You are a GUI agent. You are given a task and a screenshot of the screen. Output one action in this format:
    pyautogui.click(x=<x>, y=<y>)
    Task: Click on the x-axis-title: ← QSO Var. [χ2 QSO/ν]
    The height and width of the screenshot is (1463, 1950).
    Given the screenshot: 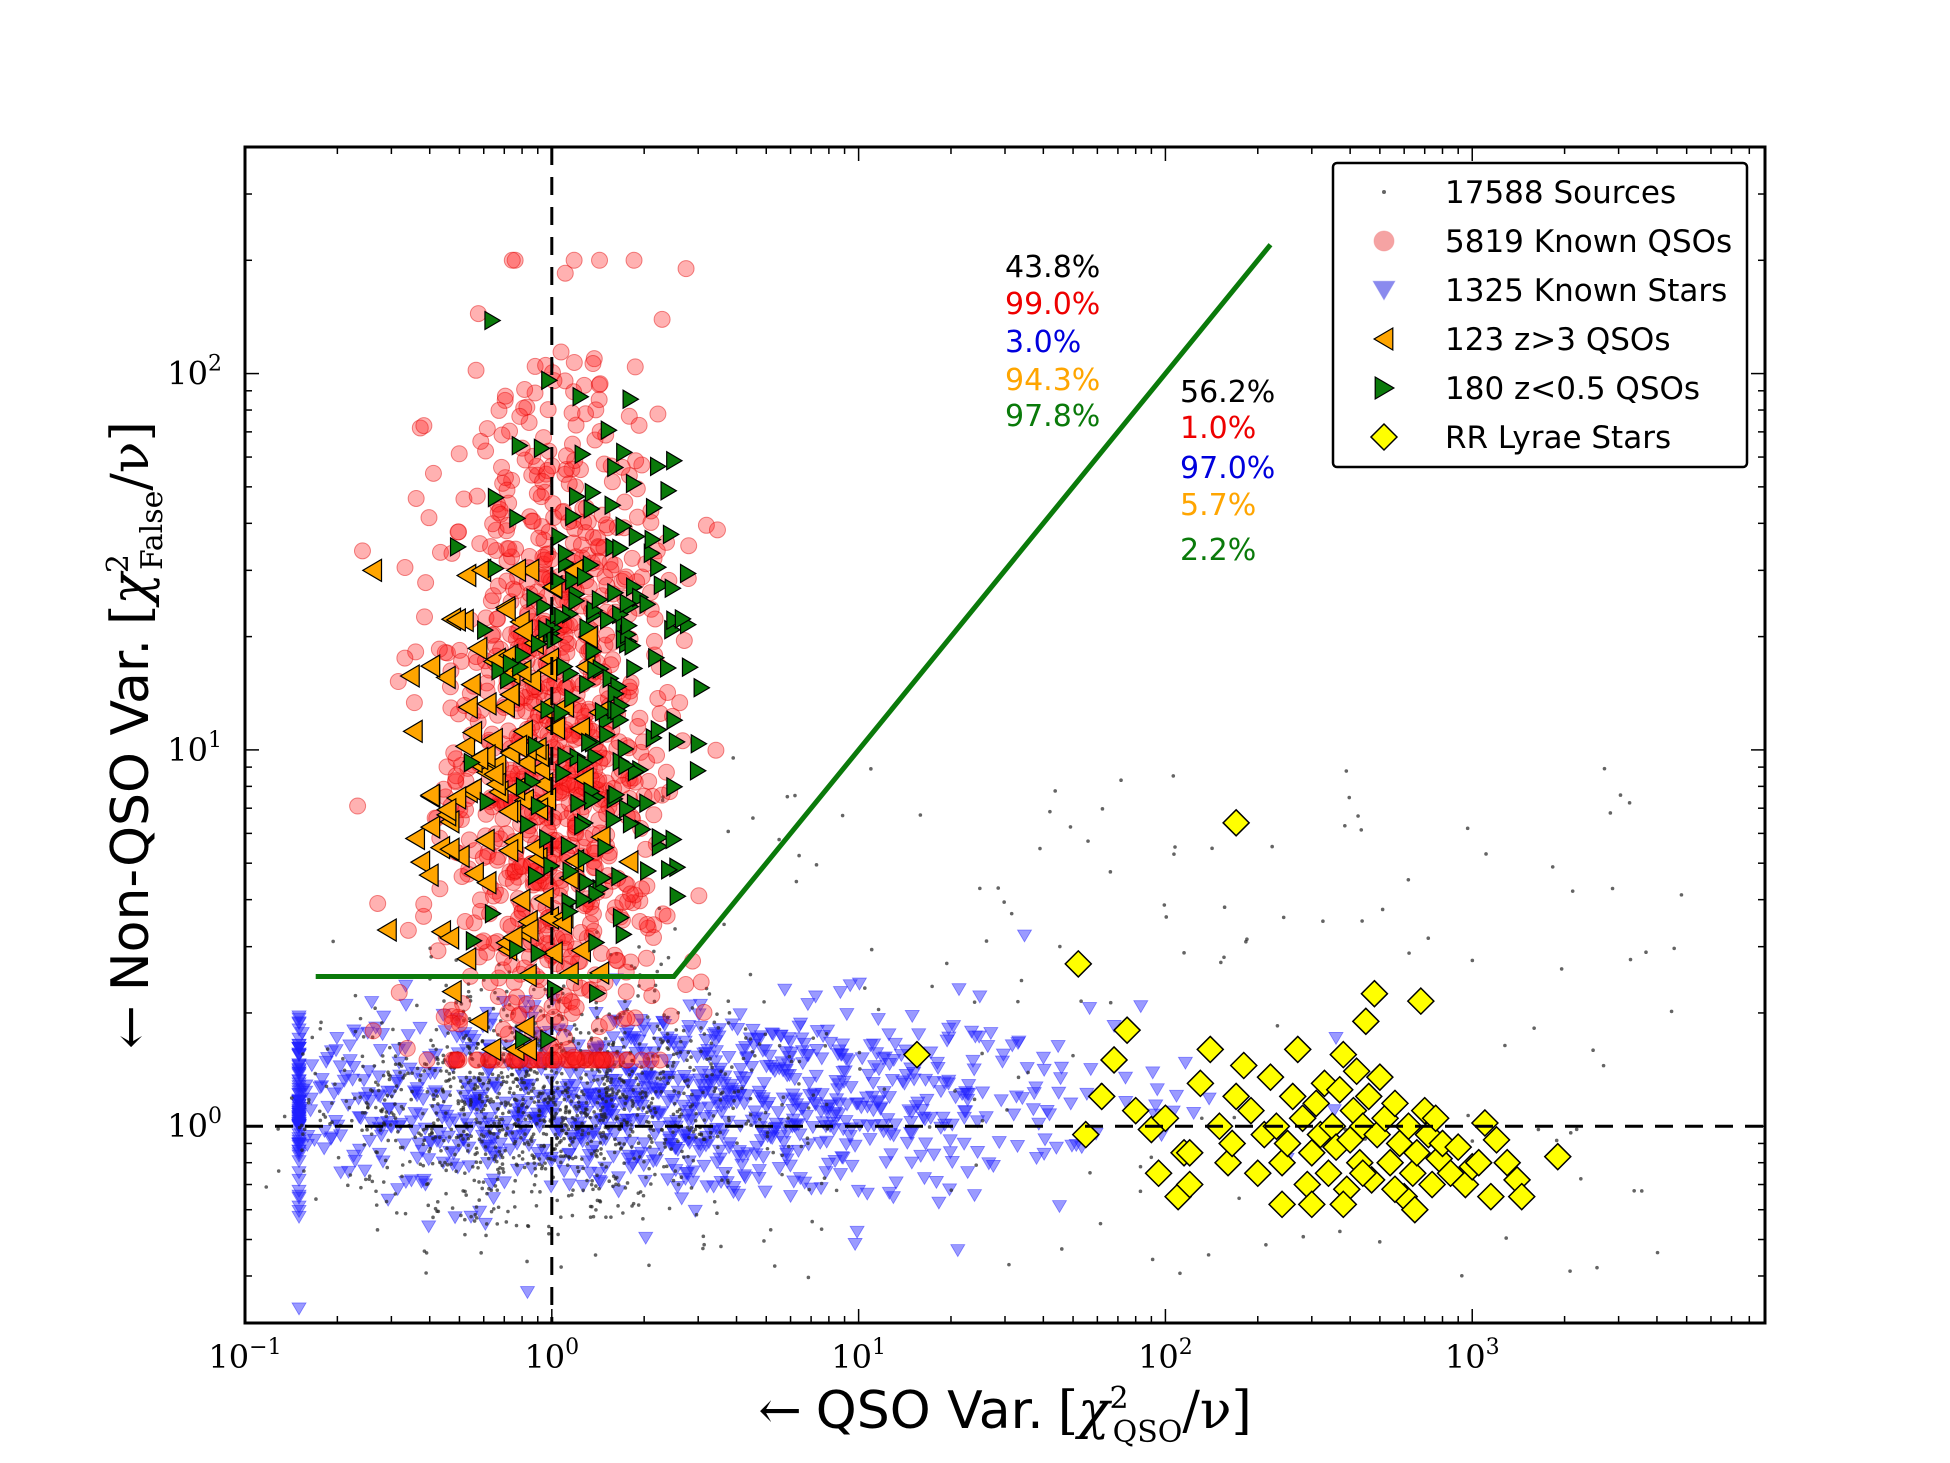 What is the action you would take?
    pyautogui.click(x=1005, y=1415)
    